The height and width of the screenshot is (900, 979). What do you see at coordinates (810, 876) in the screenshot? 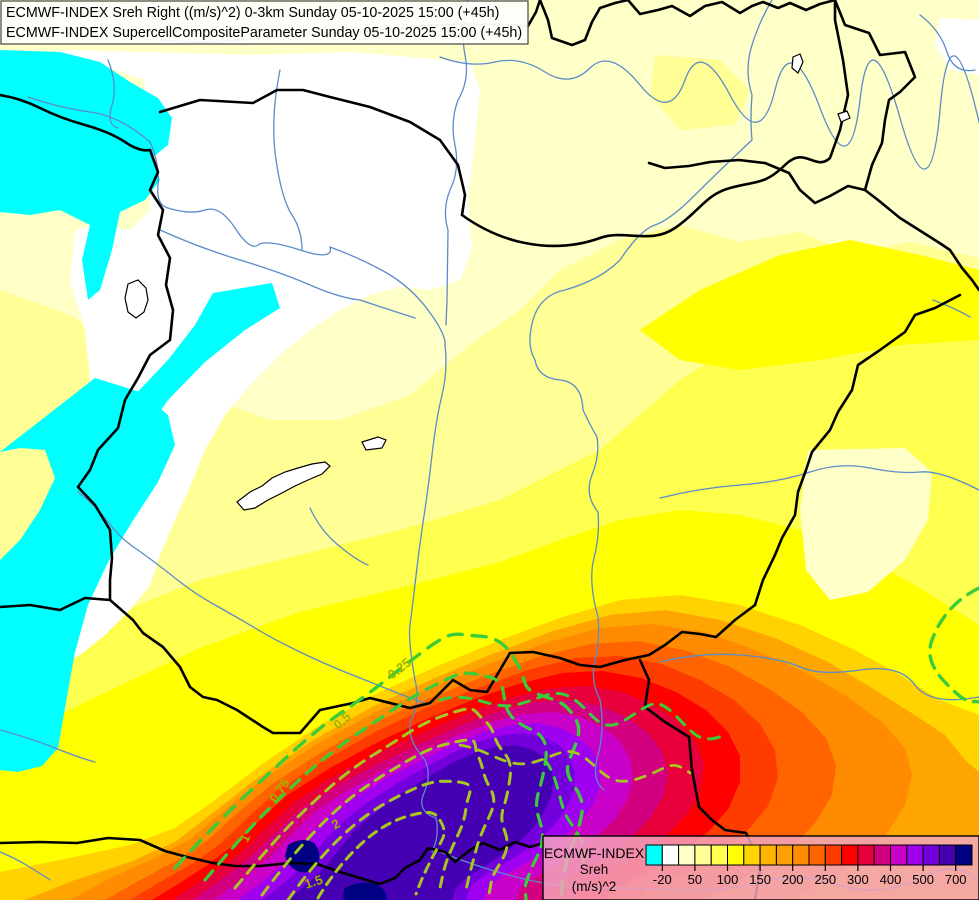
I see `colorbar-ticks: -20 50 100 150 200 250 300 400 500 700` at bounding box center [810, 876].